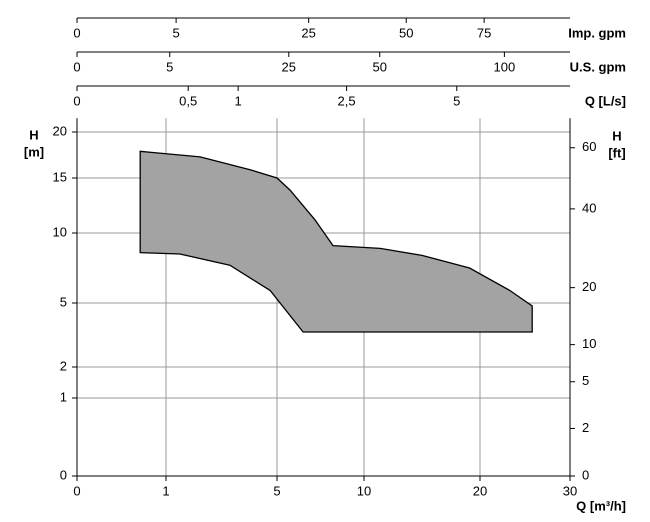  What do you see at coordinates (63, 301) in the screenshot?
I see `y-tick-label: 5` at bounding box center [63, 301].